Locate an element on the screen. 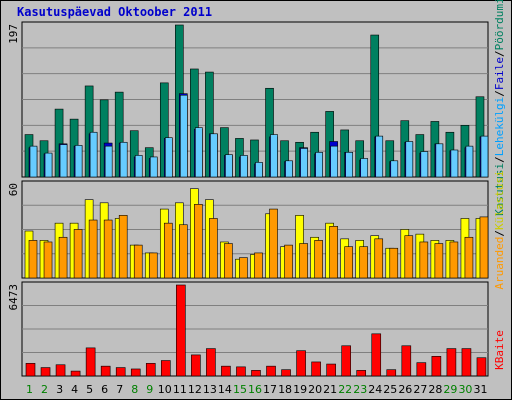 The width and height of the screenshot is (512, 400). bottom-legend: KBaite is located at coordinates (499, 350).